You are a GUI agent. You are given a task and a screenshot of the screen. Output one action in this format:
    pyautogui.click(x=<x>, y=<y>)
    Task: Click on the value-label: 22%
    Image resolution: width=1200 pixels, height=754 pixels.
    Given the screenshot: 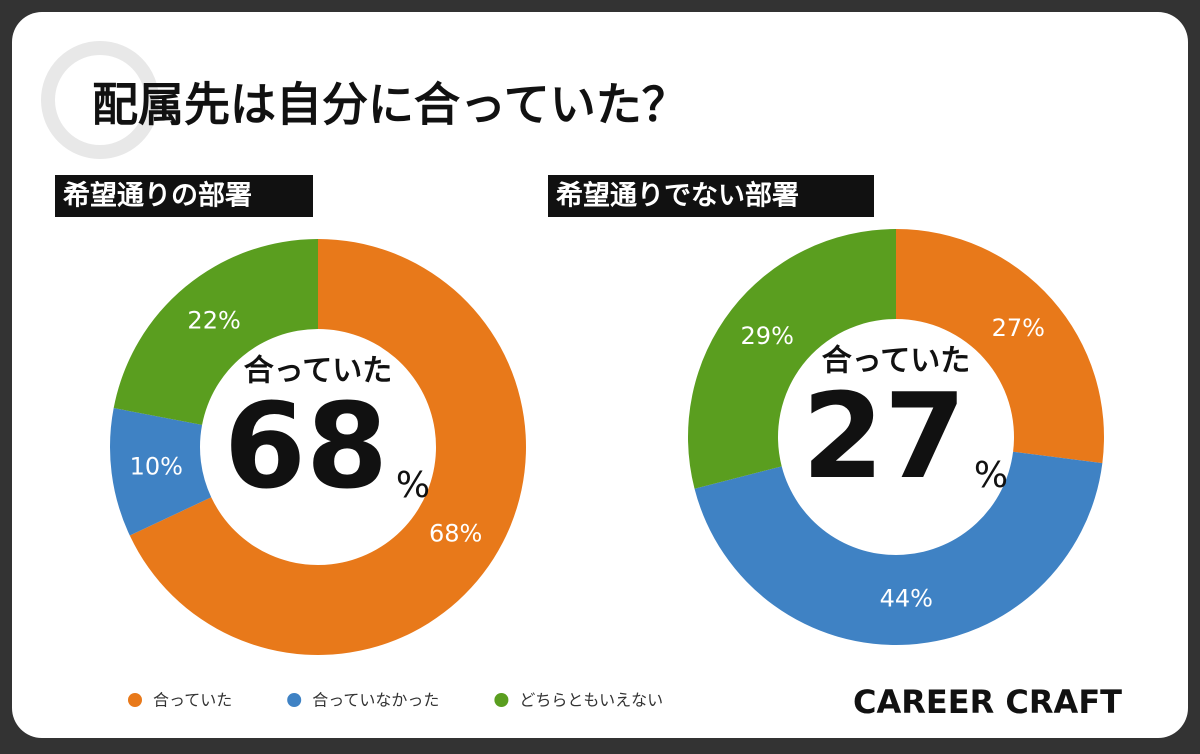 What is the action you would take?
    pyautogui.click(x=213, y=320)
    